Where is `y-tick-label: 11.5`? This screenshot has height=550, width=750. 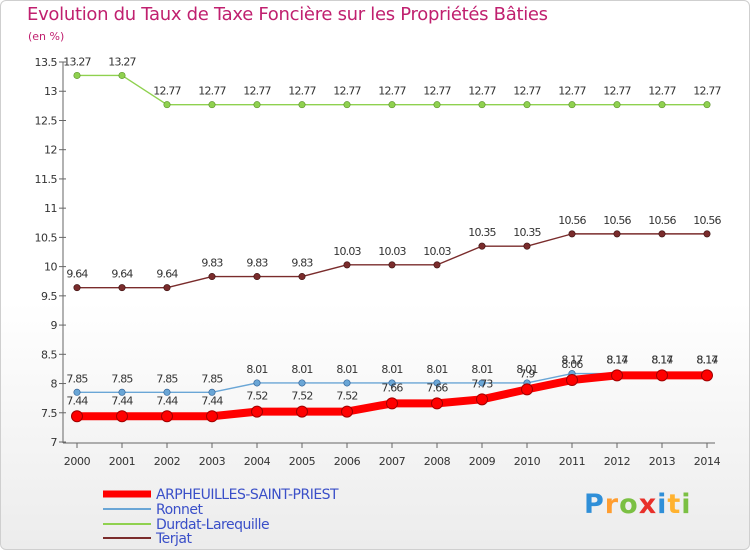
y-tick-label: 11.5 is located at coordinates (46, 179).